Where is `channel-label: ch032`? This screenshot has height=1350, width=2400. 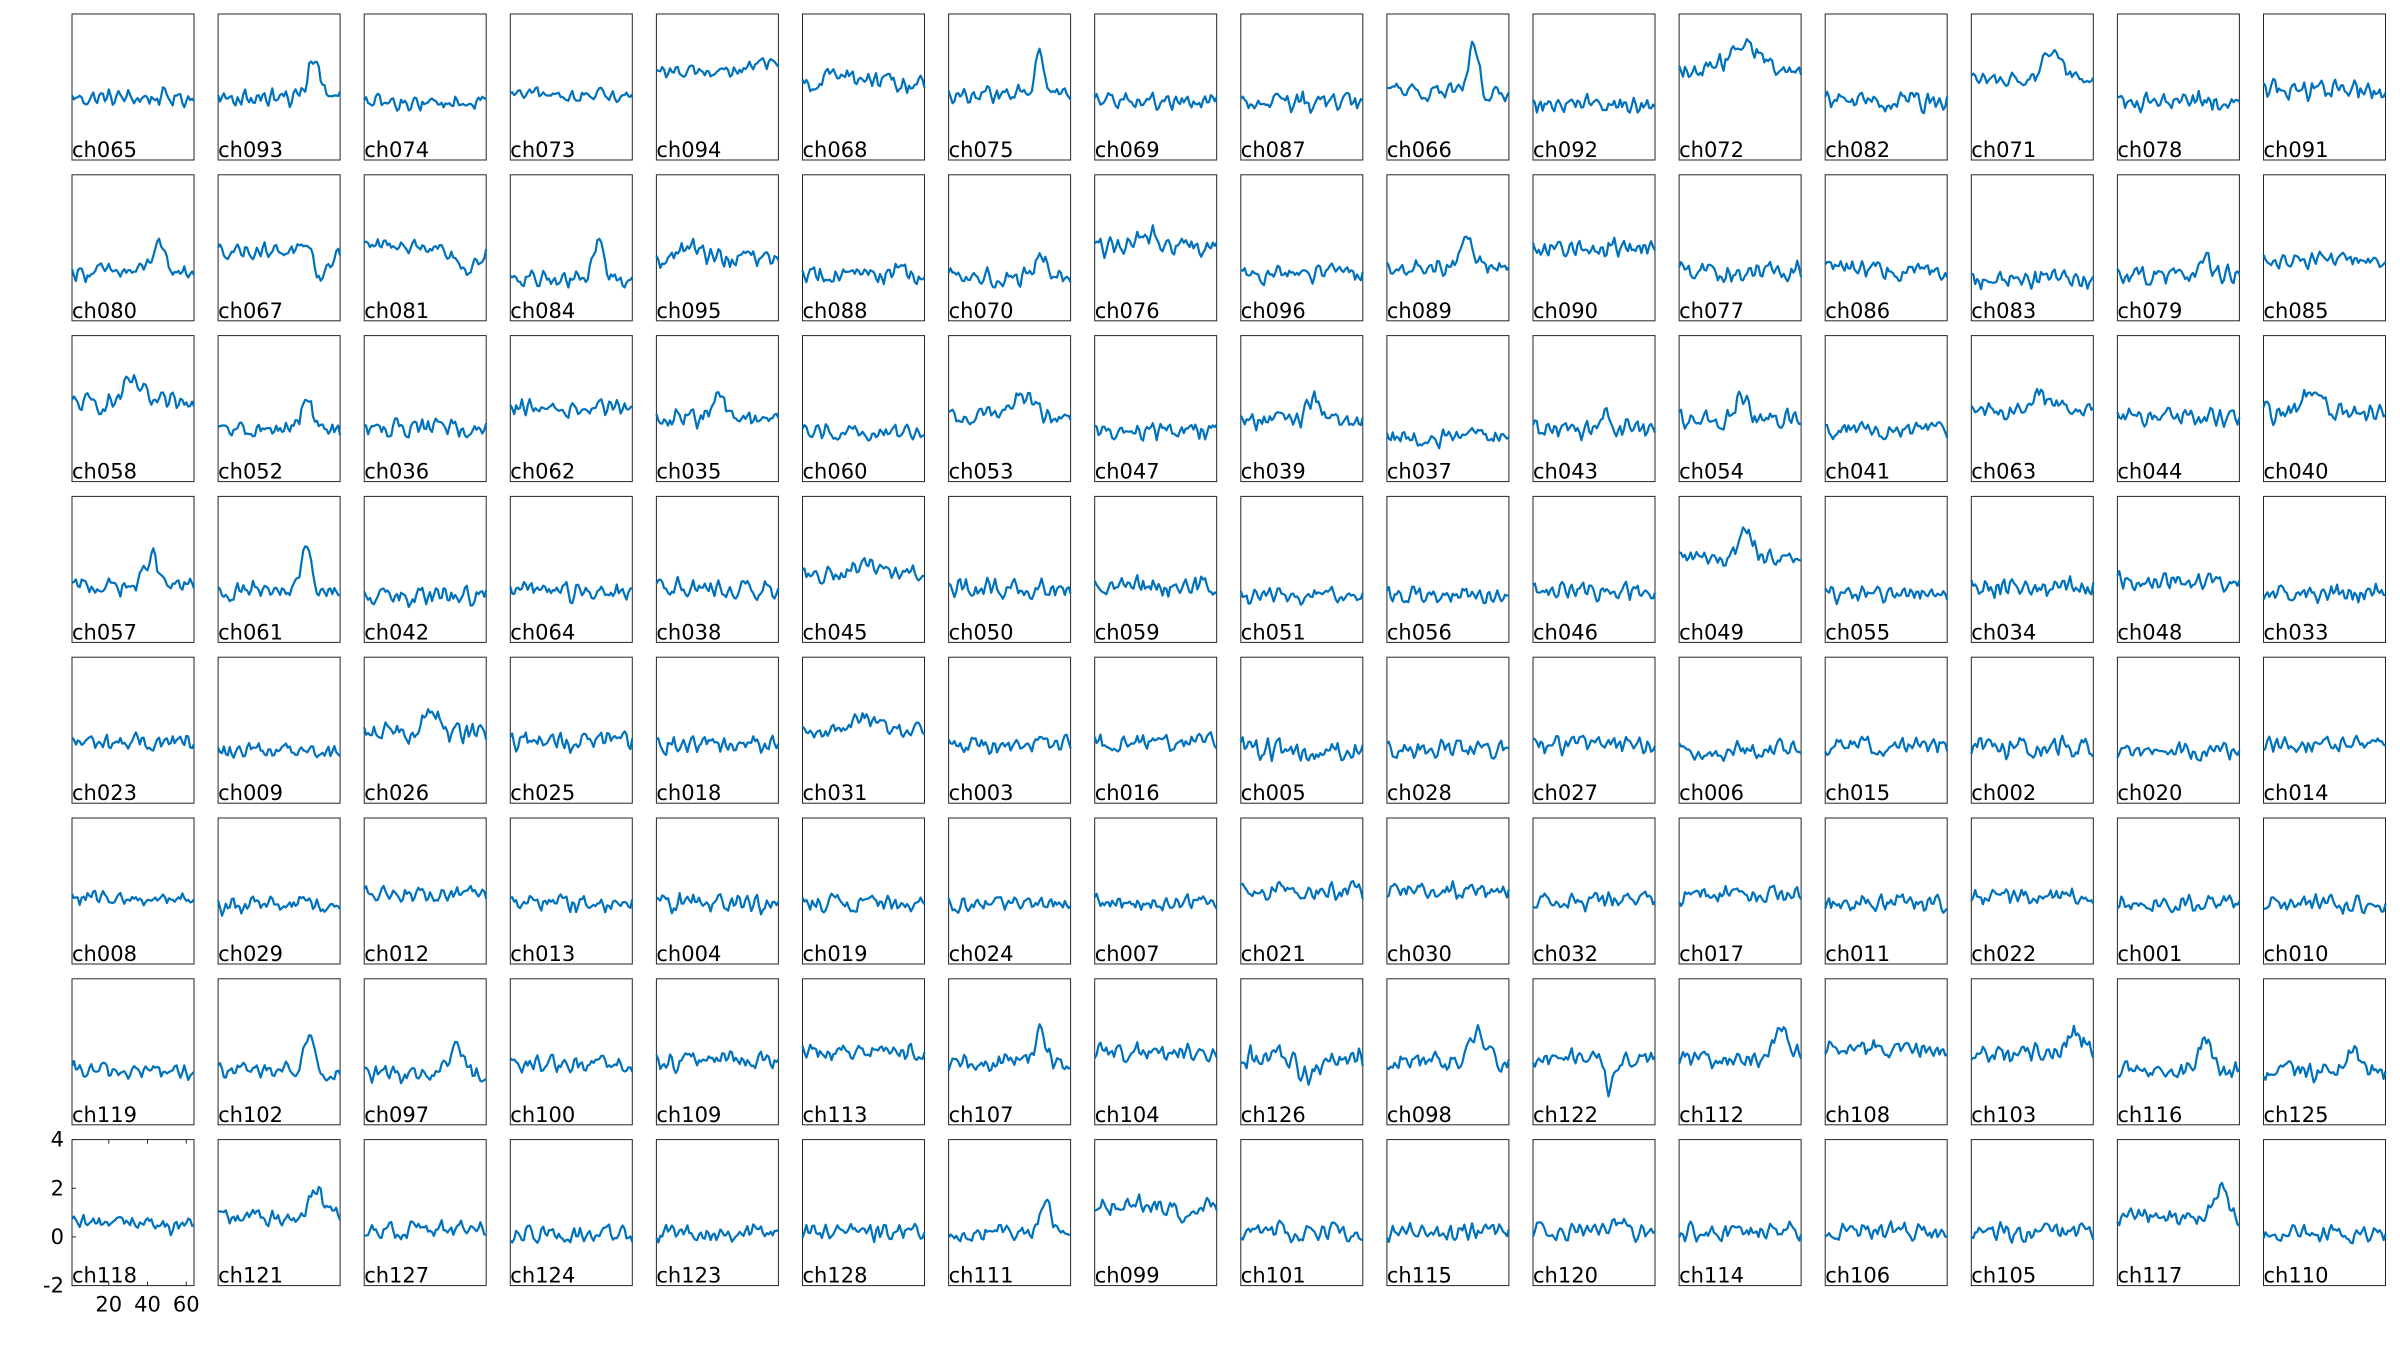
channel-label: ch032 is located at coordinates (1565, 954).